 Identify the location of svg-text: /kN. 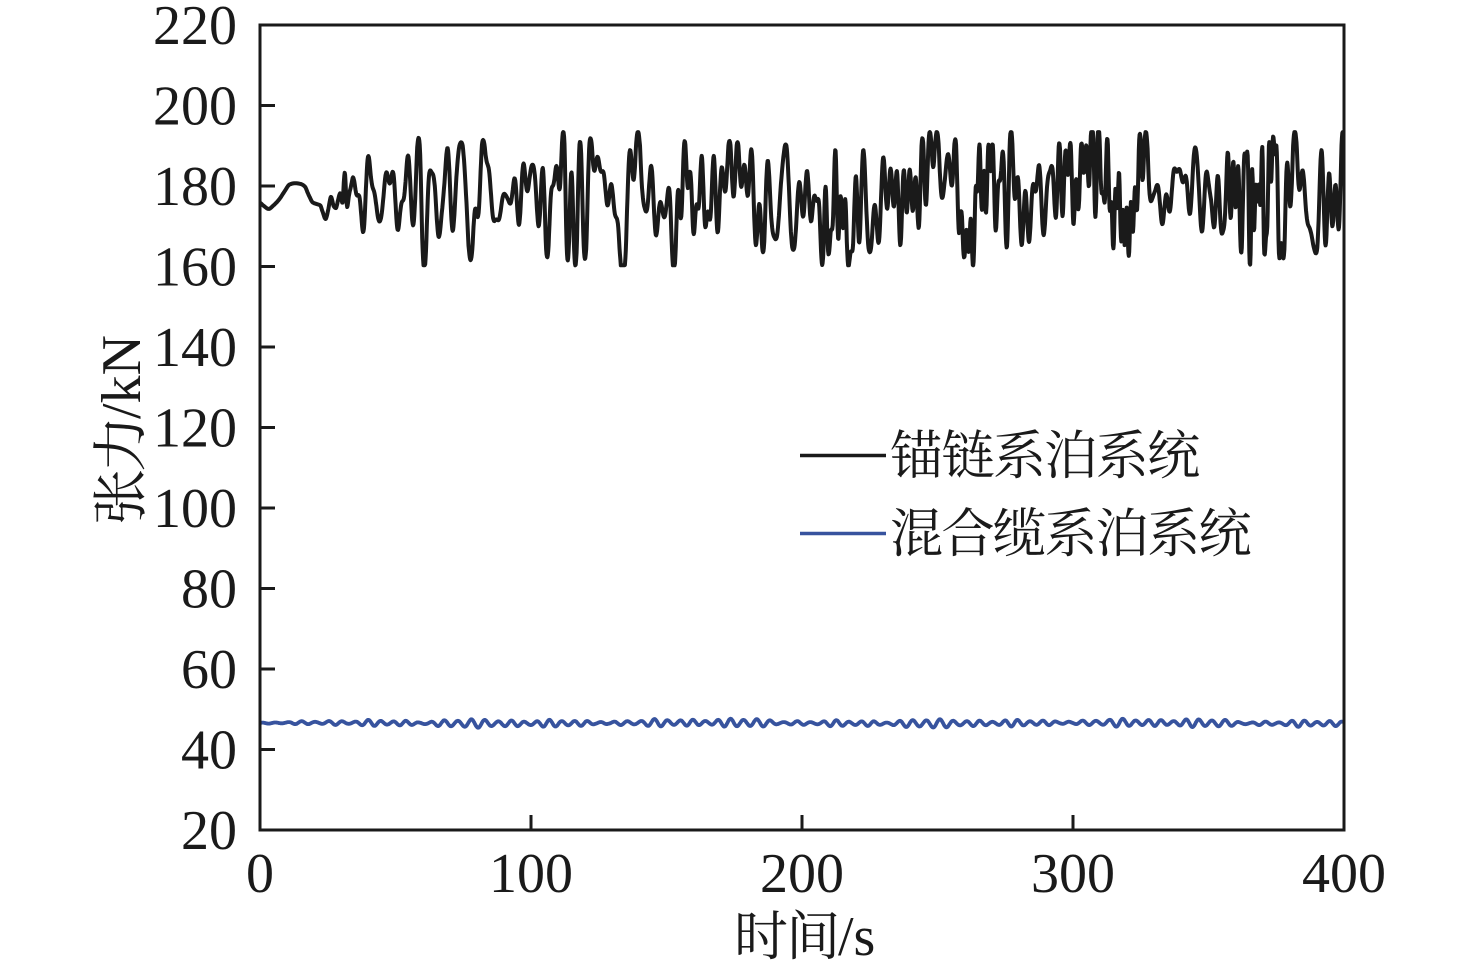
(122, 377).